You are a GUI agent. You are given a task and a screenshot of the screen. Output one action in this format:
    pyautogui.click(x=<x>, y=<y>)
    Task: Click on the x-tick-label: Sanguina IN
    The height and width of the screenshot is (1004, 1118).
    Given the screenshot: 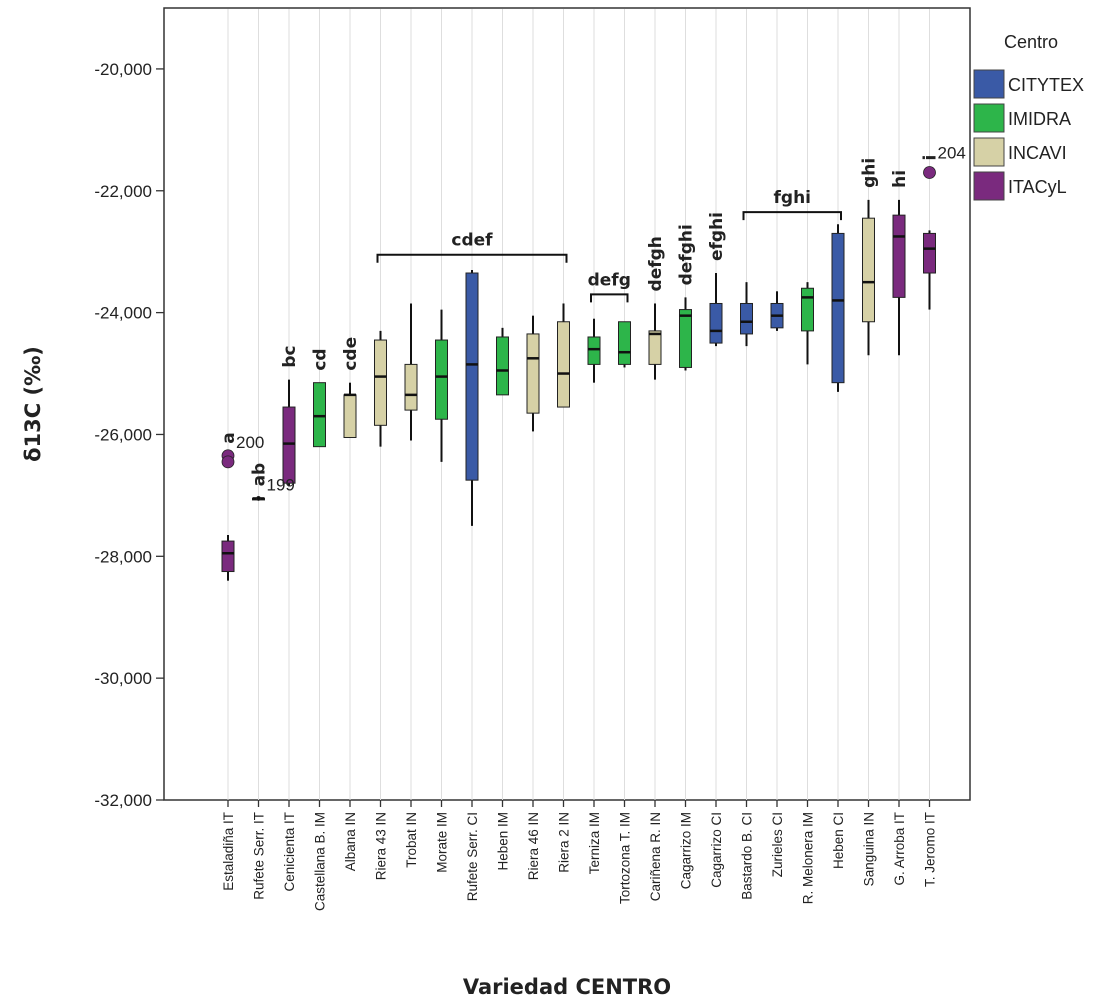 What is the action you would take?
    pyautogui.click(x=869, y=849)
    